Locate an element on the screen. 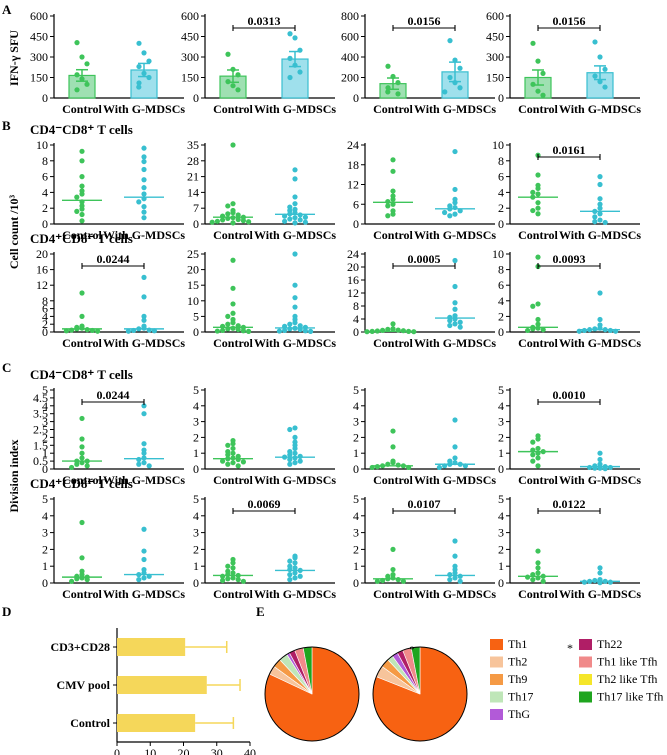 This screenshot has width=667, height=755. legend-label: Th9 is located at coordinates (517, 679).